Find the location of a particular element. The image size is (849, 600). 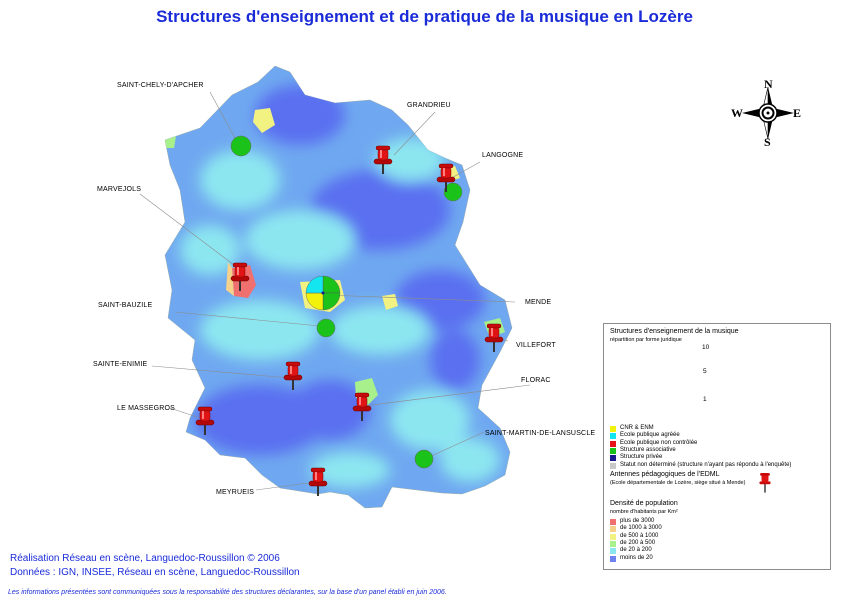

pushpin-icon-meyrueis is located at coordinates (318, 481).